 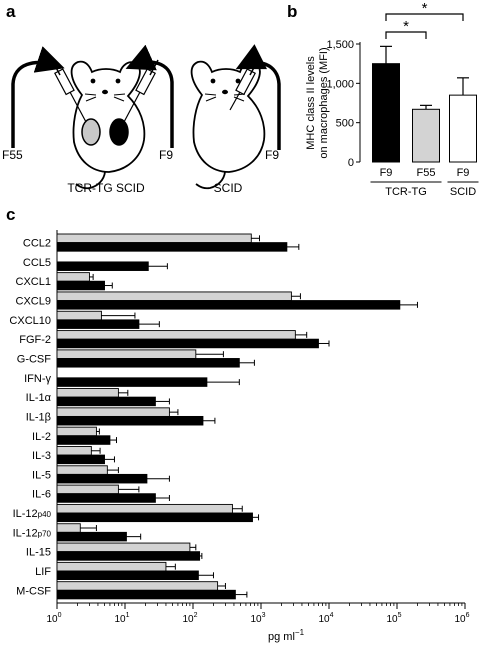 I want to click on category-label-main: M-CSF, so click(x=33, y=591).